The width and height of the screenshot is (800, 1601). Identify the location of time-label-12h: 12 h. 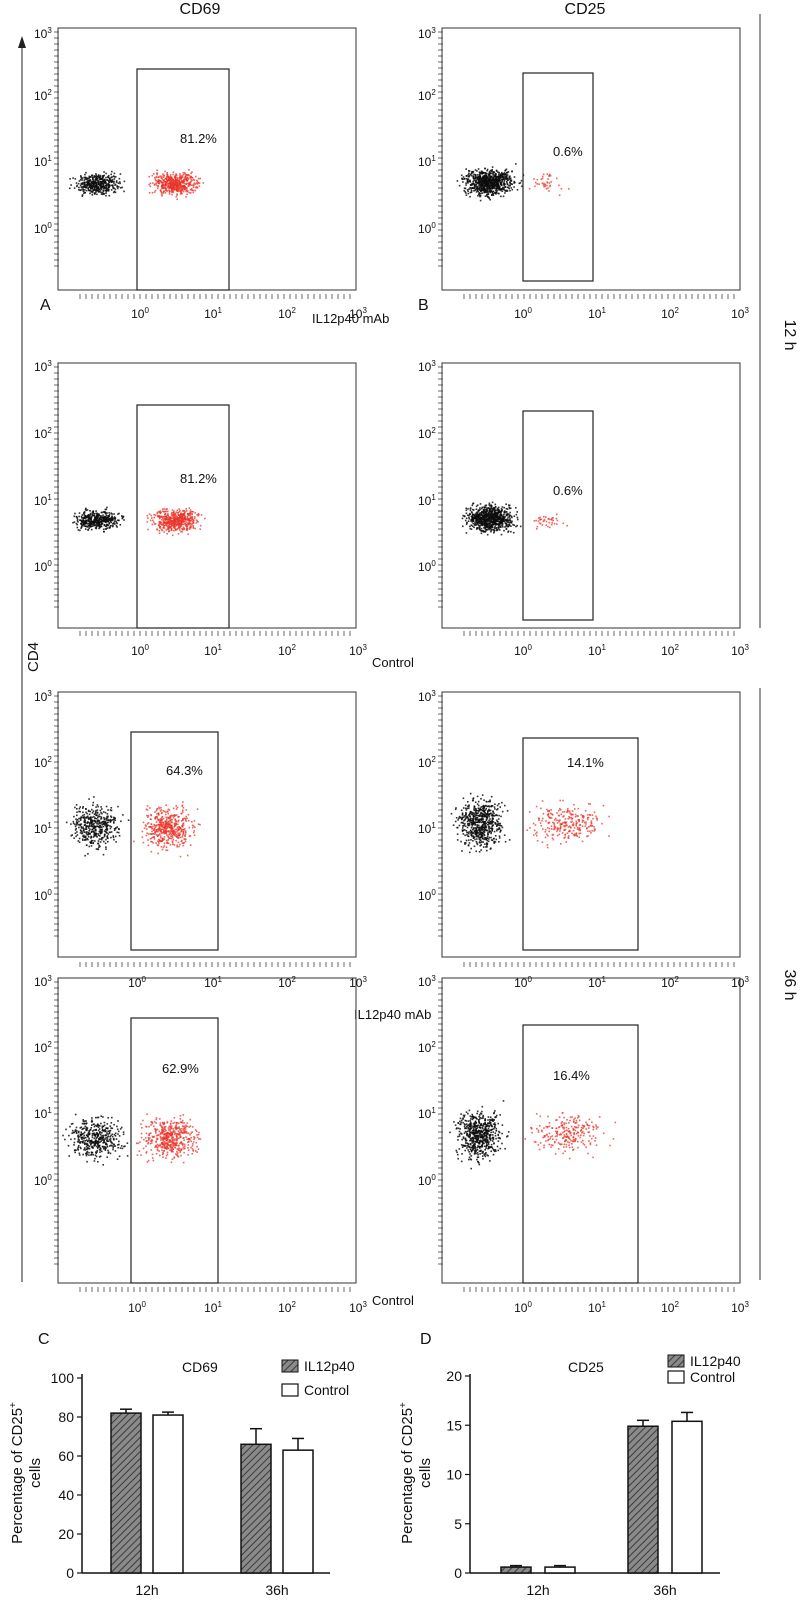
(789, 334).